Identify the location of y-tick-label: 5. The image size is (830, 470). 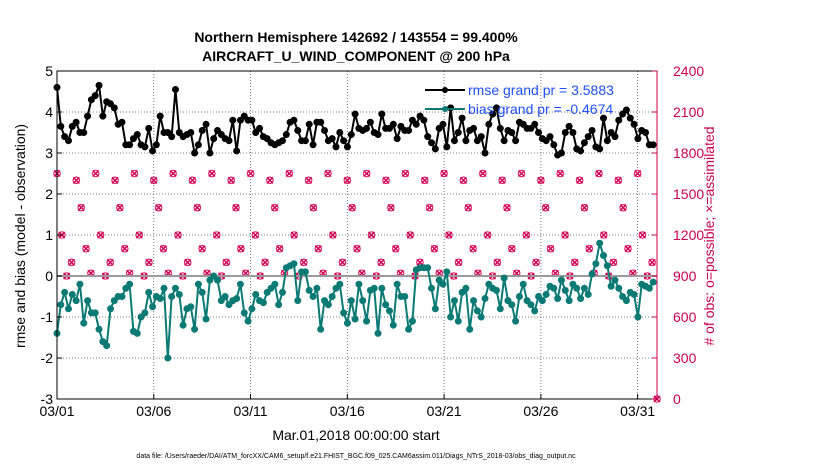
(49, 71).